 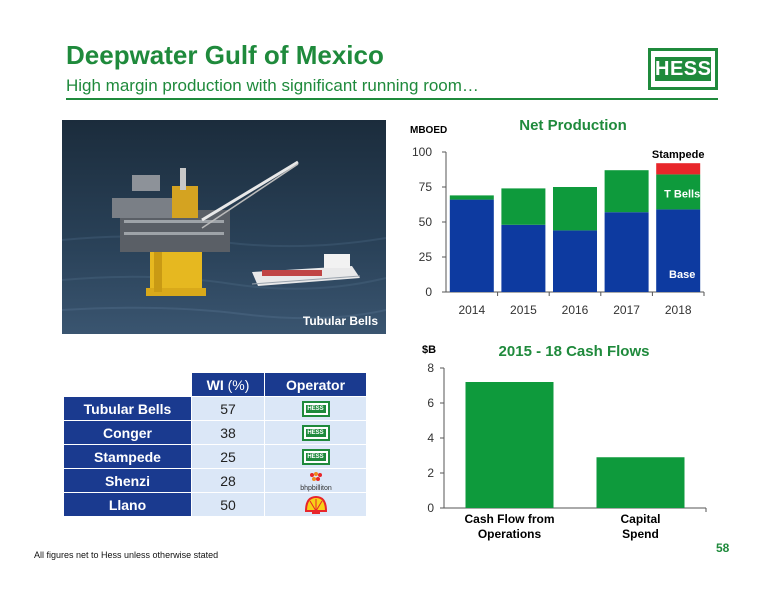 I want to click on asset-name: Tubular Bells, so click(x=127, y=408).